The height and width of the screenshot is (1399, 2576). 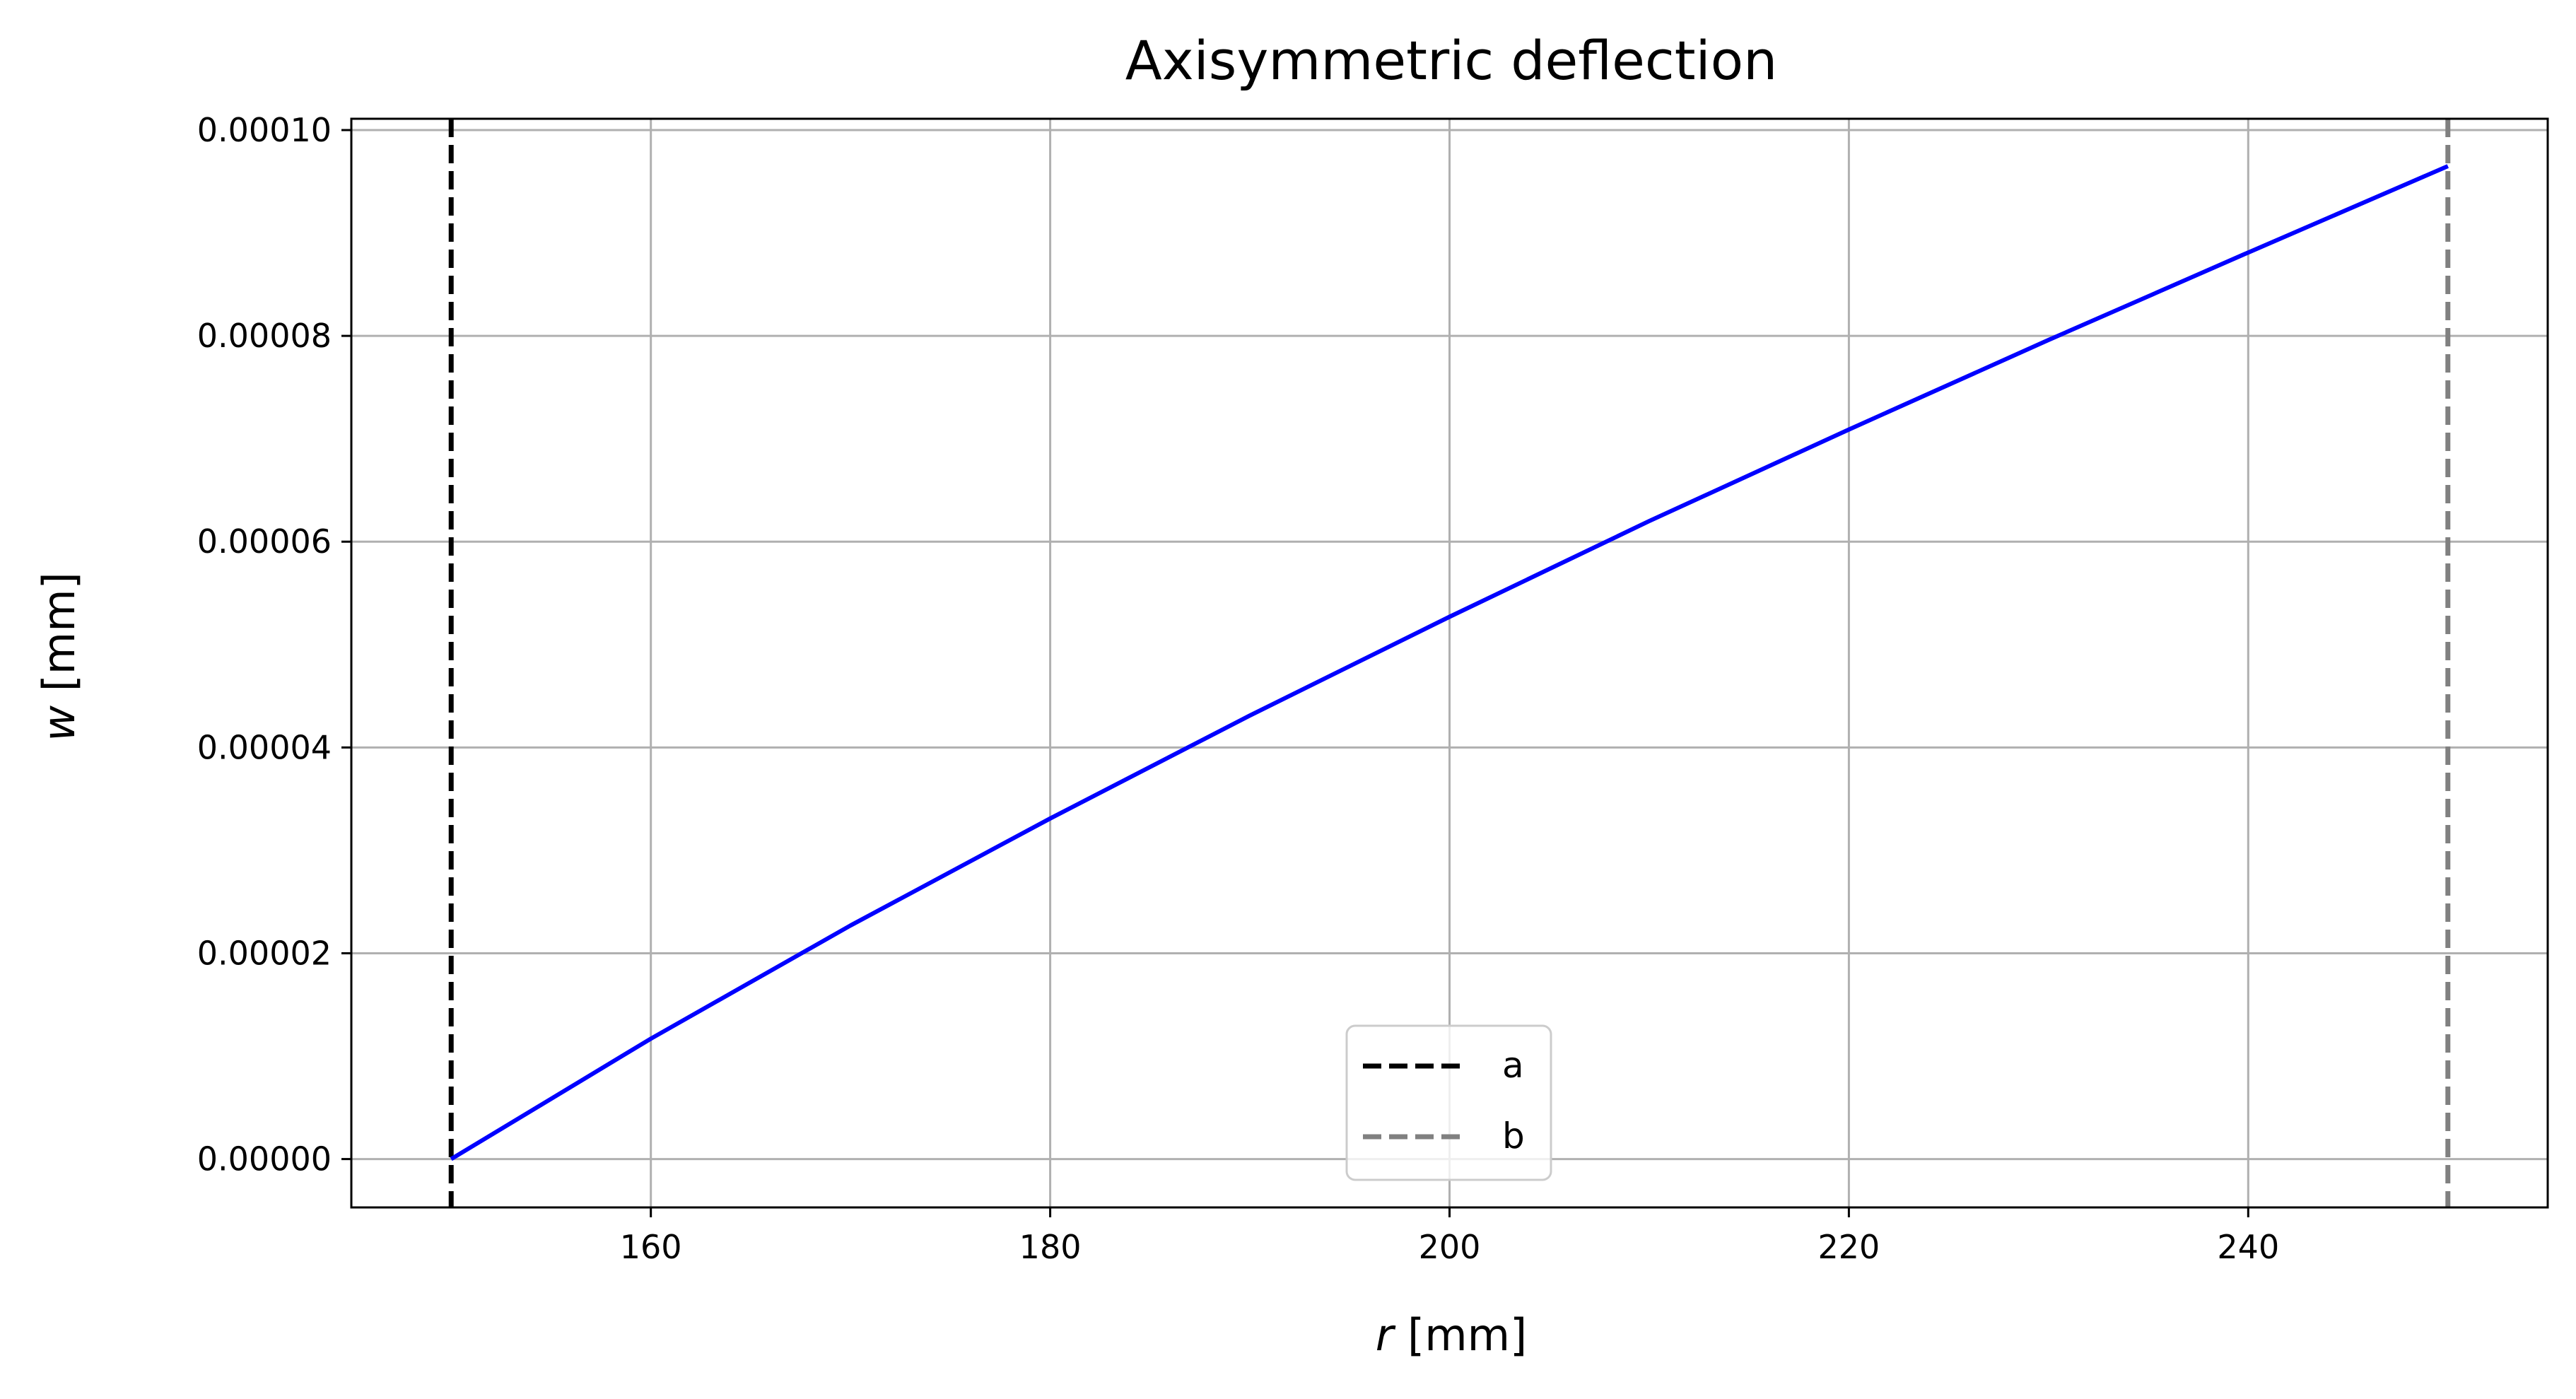 What do you see at coordinates (264, 747) in the screenshot?
I see `y-tick-label: 0.00004` at bounding box center [264, 747].